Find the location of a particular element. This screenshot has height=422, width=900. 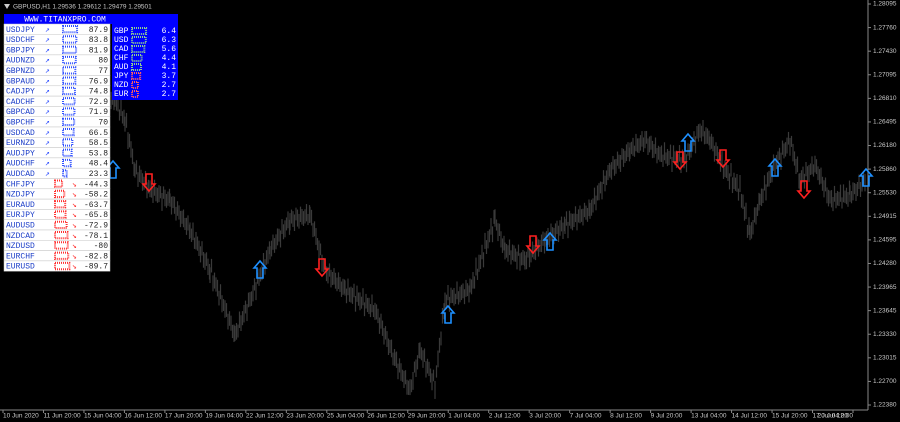

time-label: 16 Jun 12:00 is located at coordinates (143, 416).